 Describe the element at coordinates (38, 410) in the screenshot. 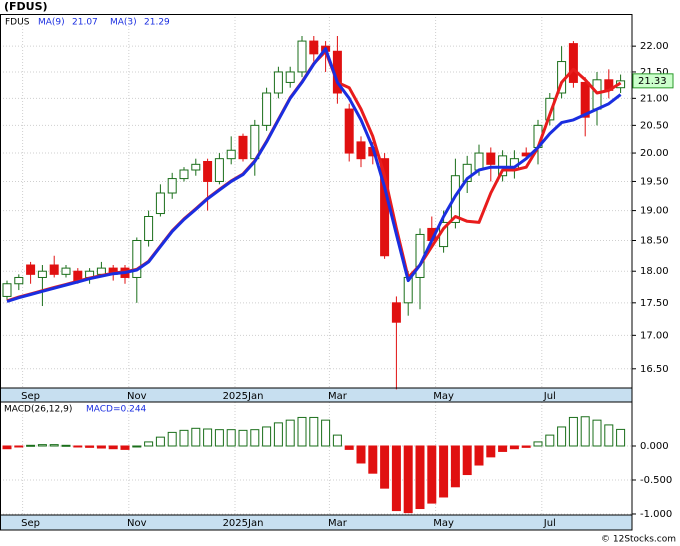

I see `macd-title: MACD(26,12,9)` at that location.